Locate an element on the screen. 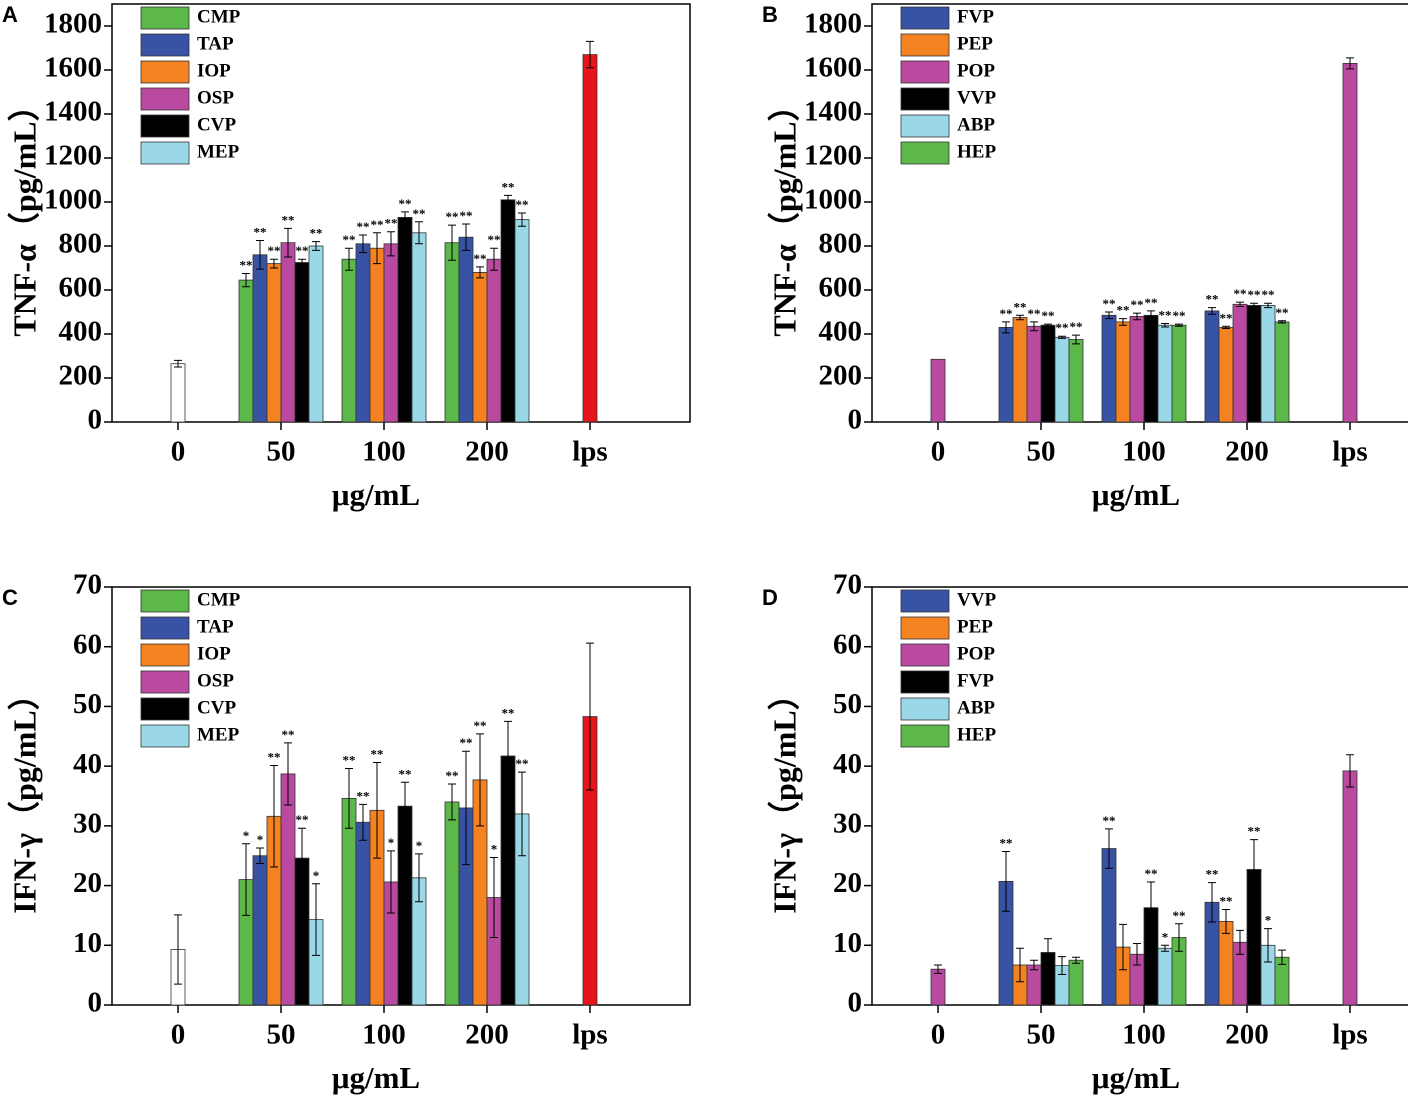  legend-label: POP is located at coordinates (976, 70).